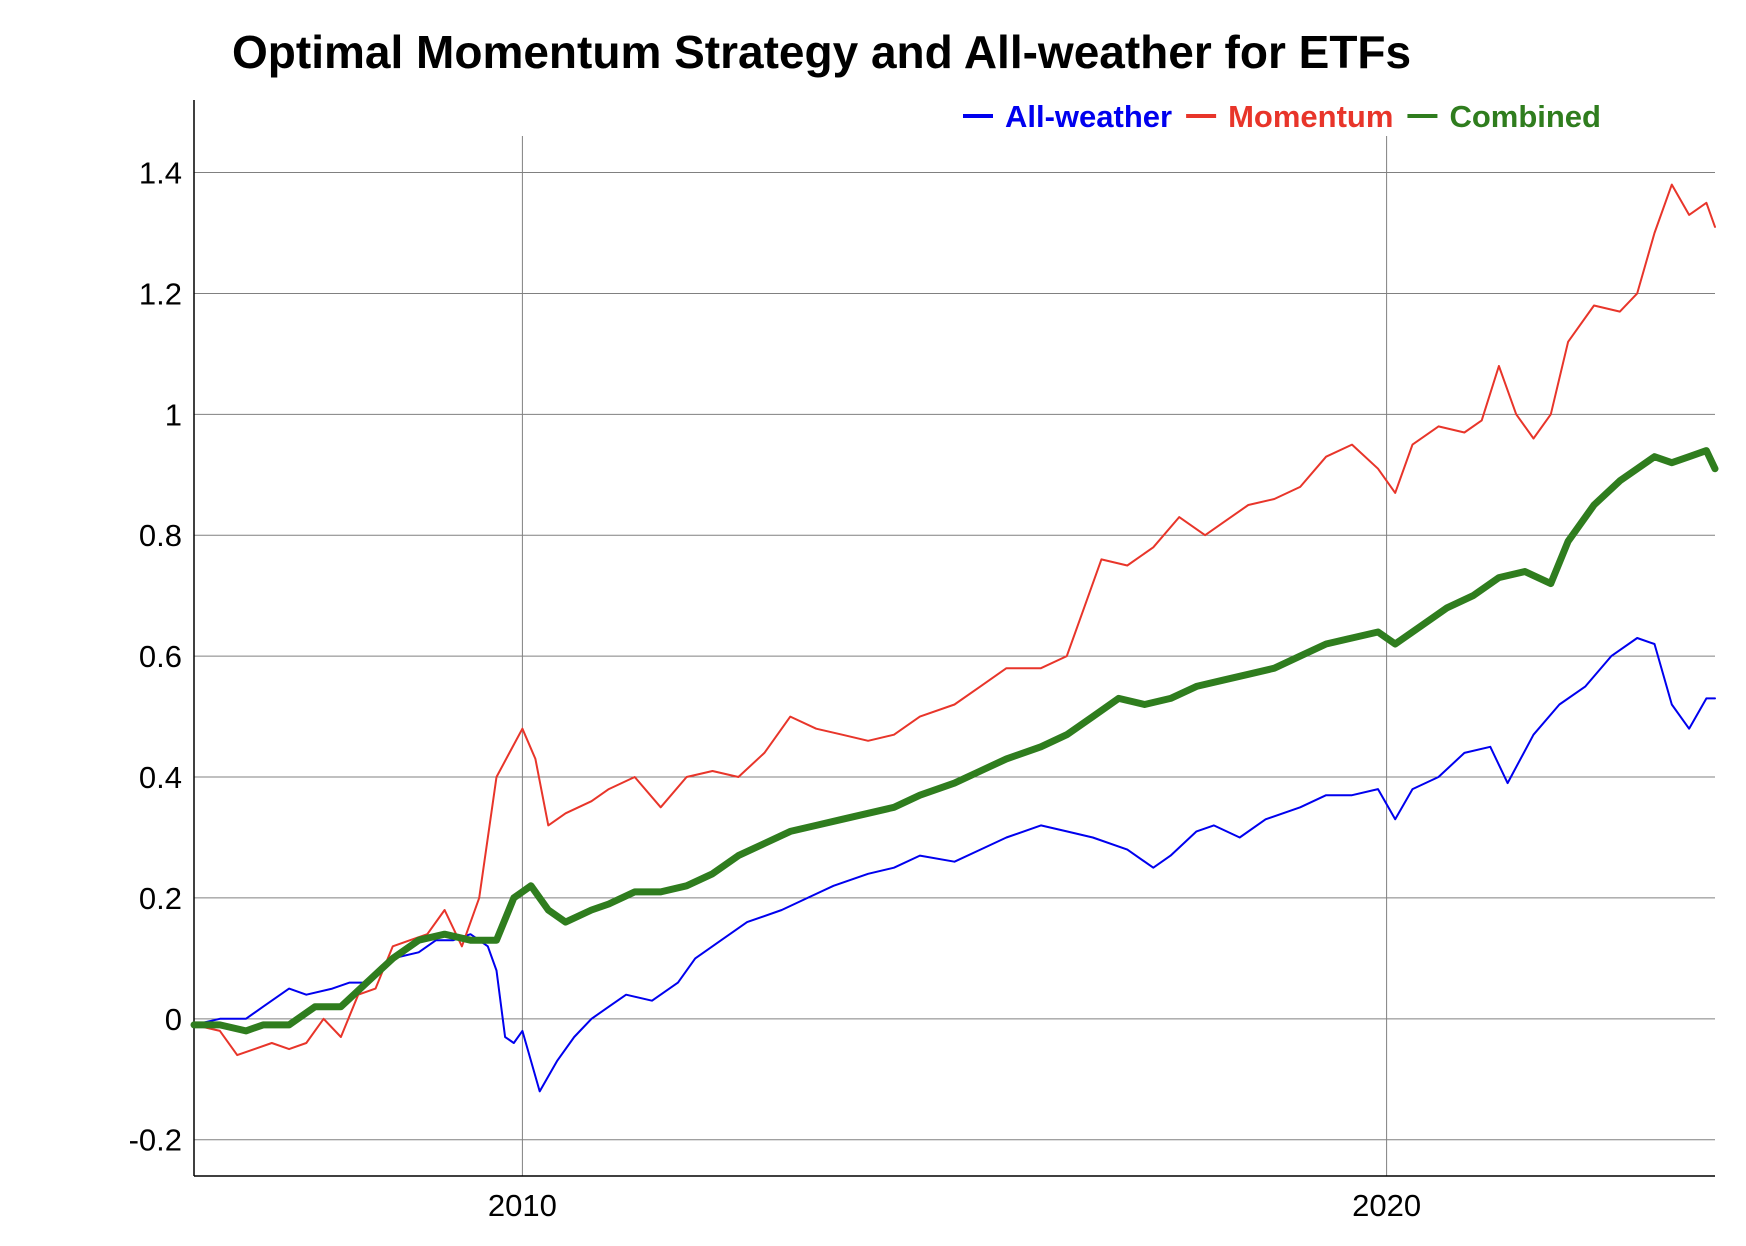 The image size is (1746, 1246). Describe the element at coordinates (1386, 1205) in the screenshot. I see `x-tick-label: 2020` at that location.